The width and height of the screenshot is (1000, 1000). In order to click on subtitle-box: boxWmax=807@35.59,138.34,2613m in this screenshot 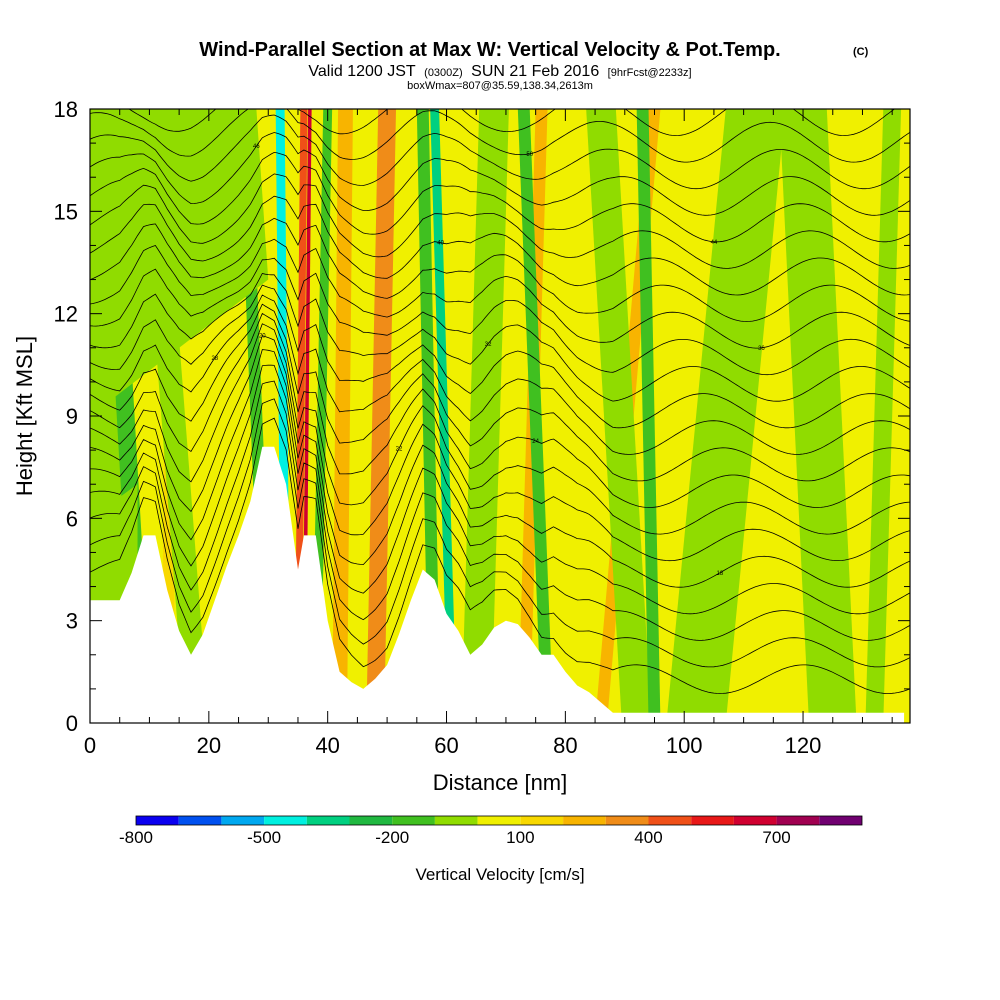, I will do `click(500, 86)`.